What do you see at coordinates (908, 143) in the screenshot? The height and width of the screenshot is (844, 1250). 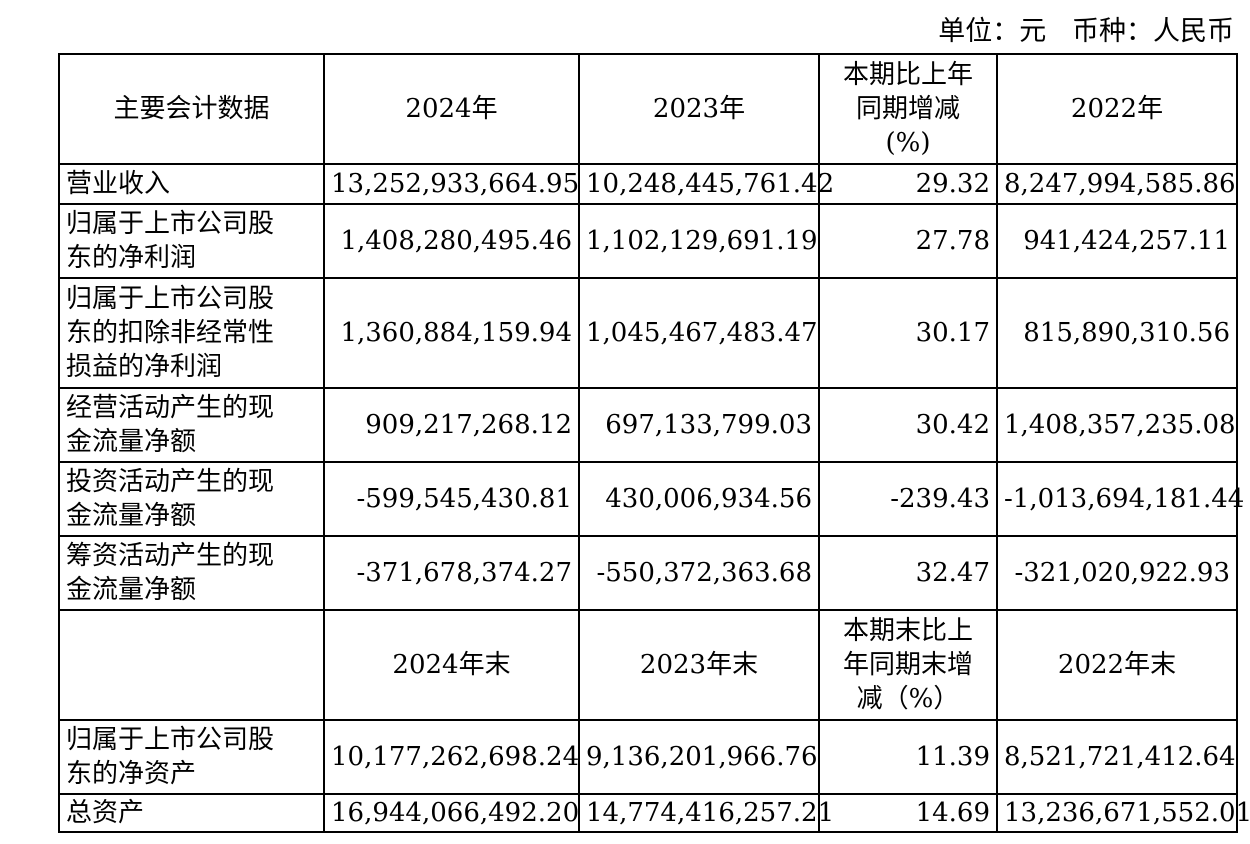 I see `header-col-change-line: (%)` at bounding box center [908, 143].